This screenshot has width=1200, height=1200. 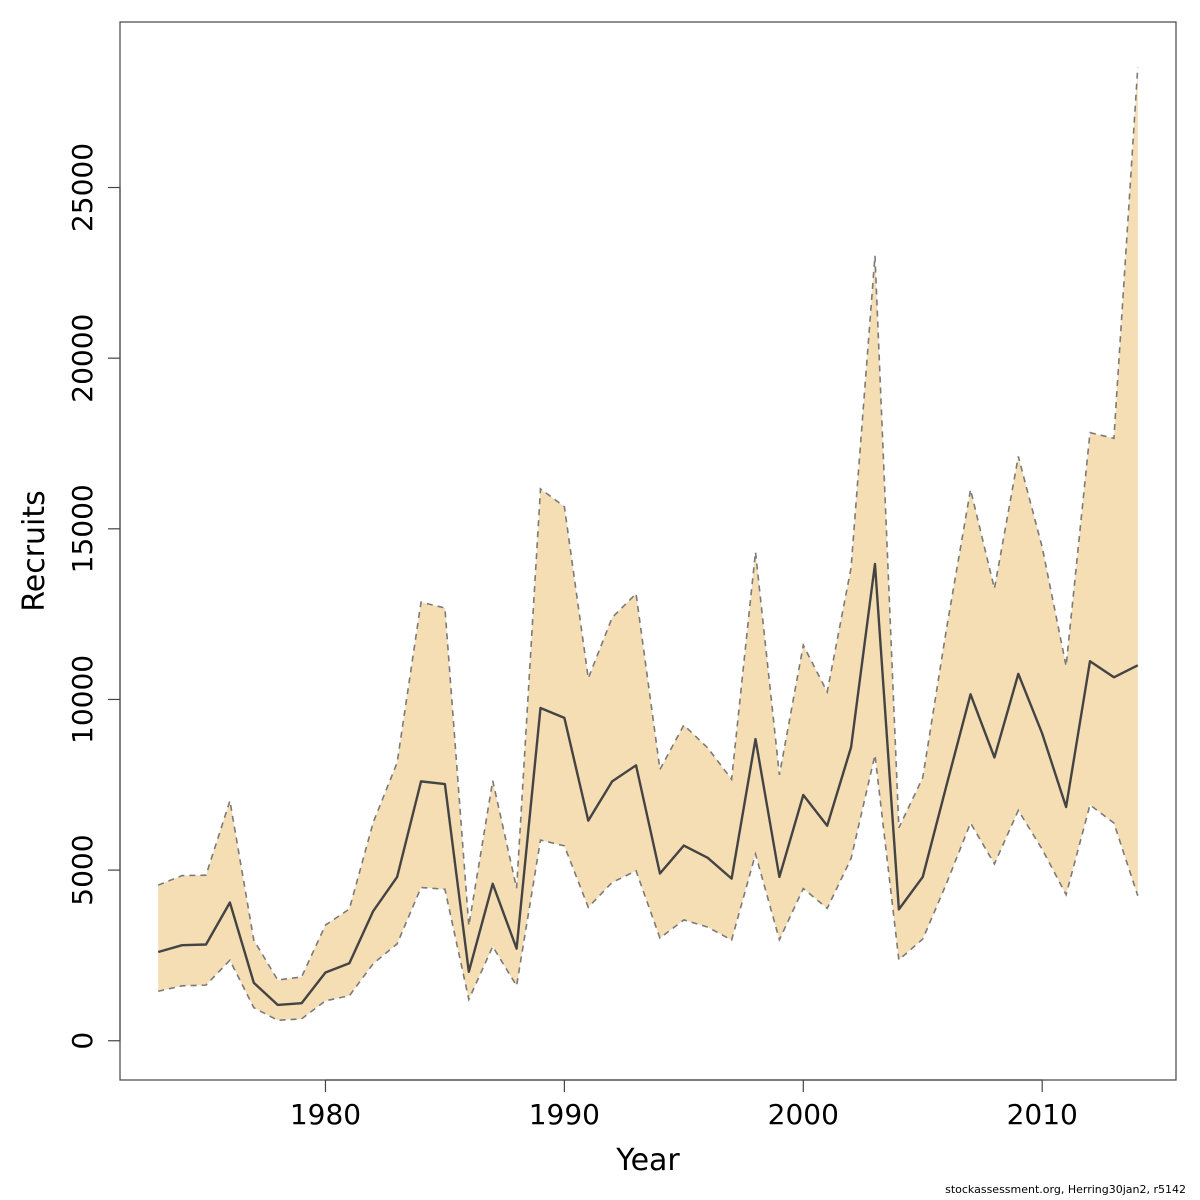 I want to click on y-axis: 0 5000 10000 15000 20000 25000, so click(x=93, y=596).